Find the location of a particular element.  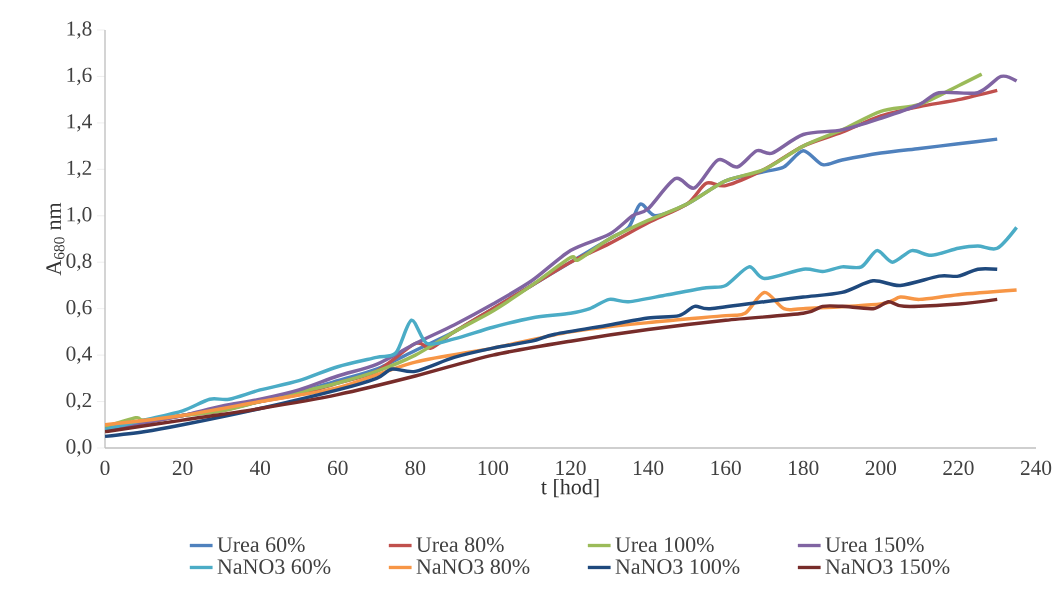

x-tick-label: 120 is located at coordinates (571, 468).